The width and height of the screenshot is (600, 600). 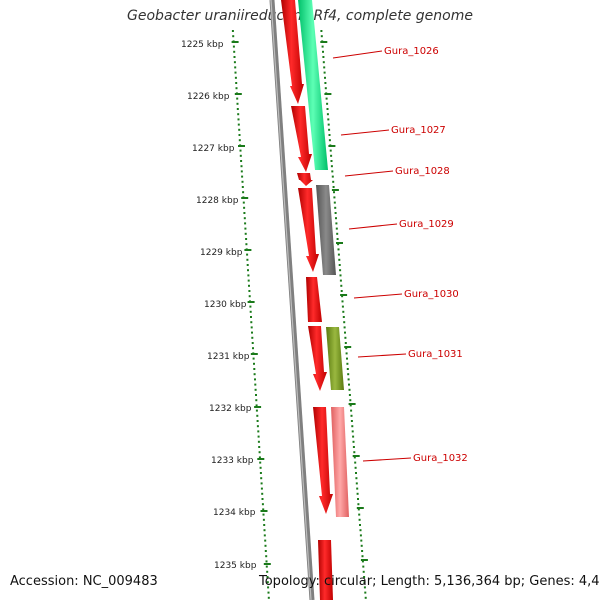 What do you see at coordinates (251, 314) in the screenshot?
I see `kbp-scale-dots` at bounding box center [251, 314].